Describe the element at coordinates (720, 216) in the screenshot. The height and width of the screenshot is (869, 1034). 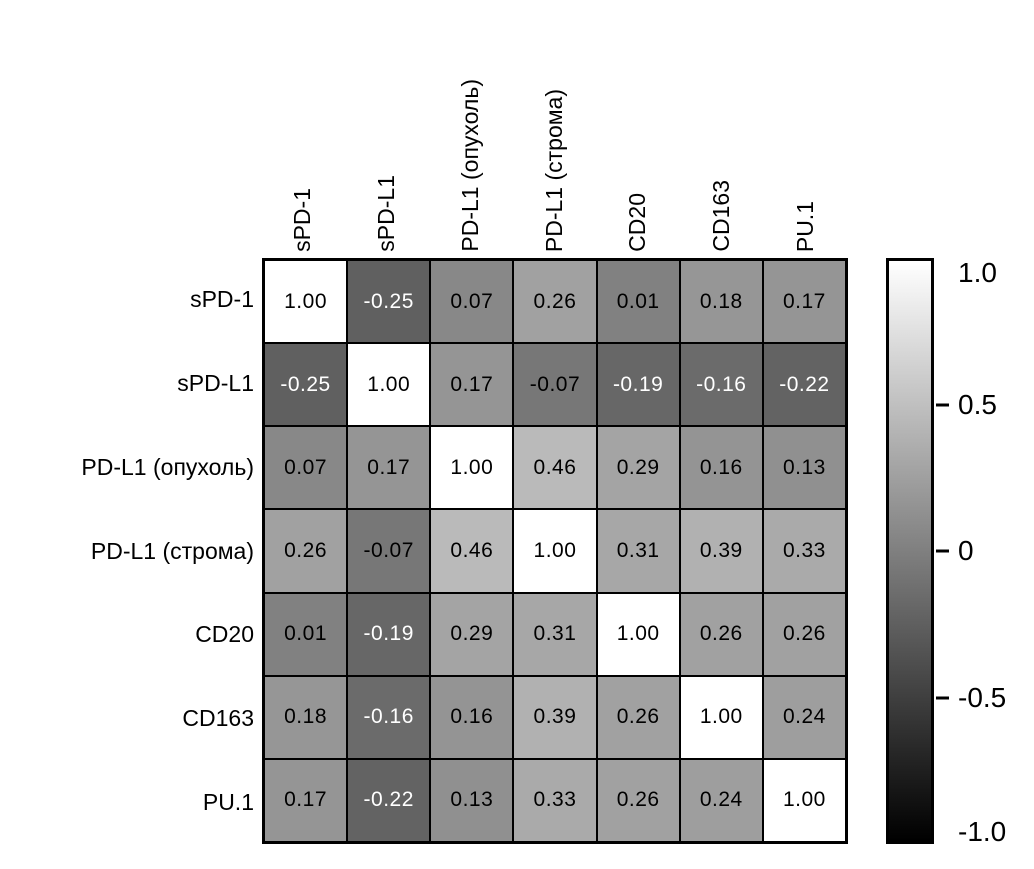
I see `col-label-text: CD163` at that location.